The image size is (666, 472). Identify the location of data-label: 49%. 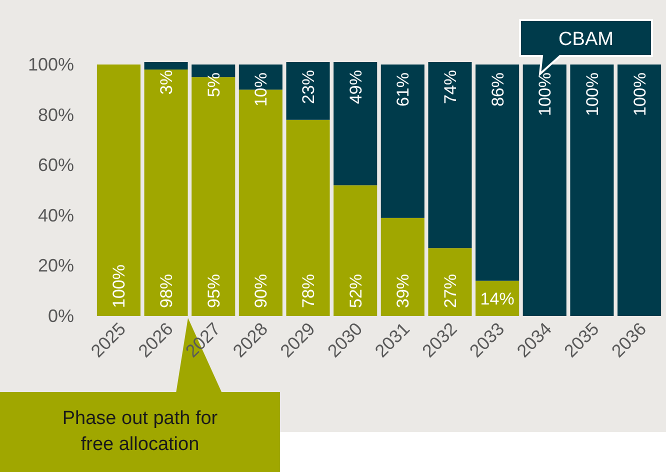
(356, 87).